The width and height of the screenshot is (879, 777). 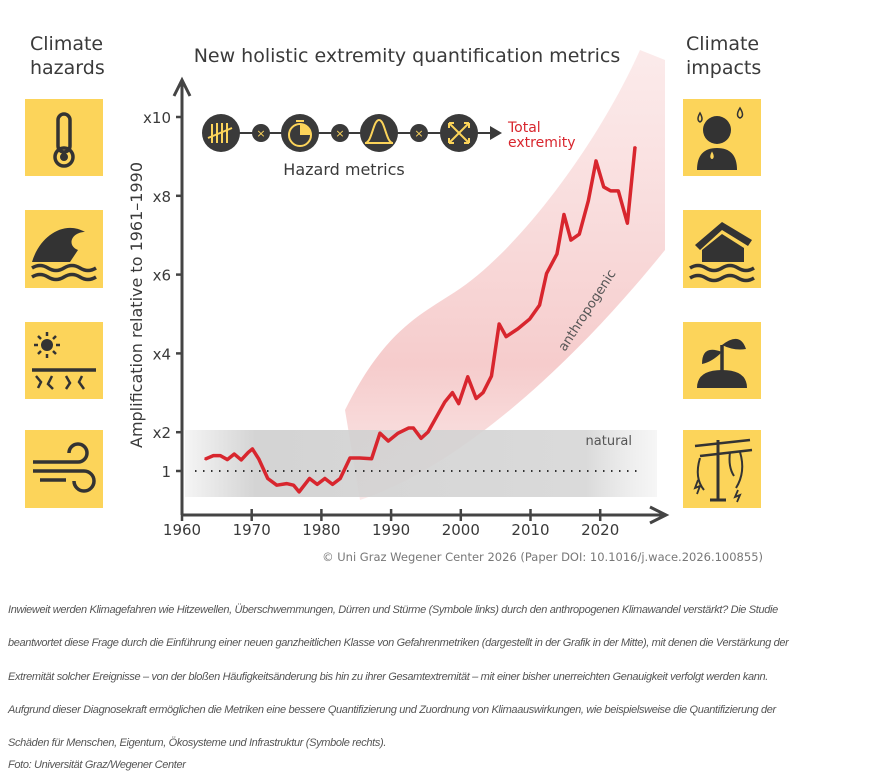 What do you see at coordinates (343, 169) in the screenshot?
I see `hazard-metrics-label: Hazard metrics` at bounding box center [343, 169].